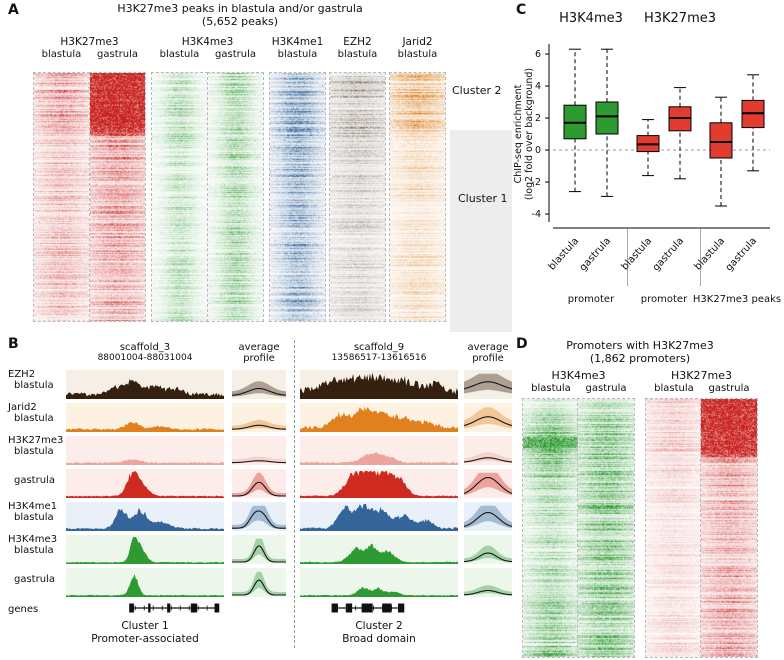 The width and height of the screenshot is (784, 660). I want to click on svg-text: -4, so click(536, 214).